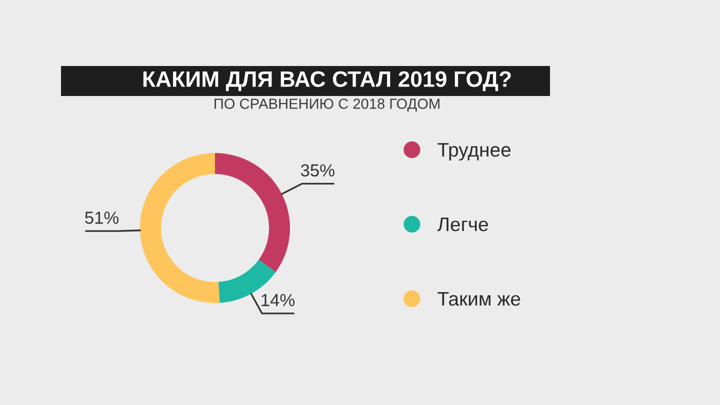  Describe the element at coordinates (278, 300) in the screenshot. I see `data-label: 14%` at that location.